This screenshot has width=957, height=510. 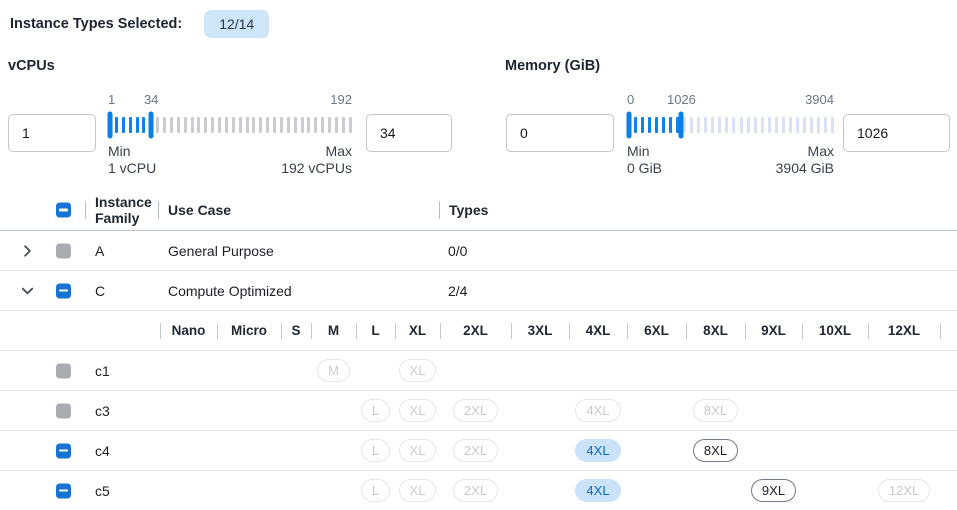 What do you see at coordinates (417, 330) in the screenshot?
I see `size-column-xl: XL` at bounding box center [417, 330].